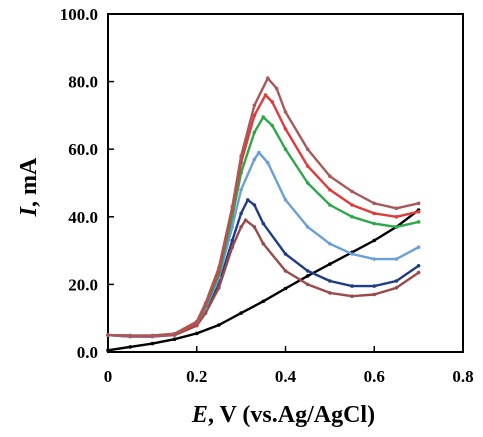 The height and width of the screenshot is (437, 483). Describe the element at coordinates (83, 284) in the screenshot. I see `y-tick-label: 20.0` at that location.